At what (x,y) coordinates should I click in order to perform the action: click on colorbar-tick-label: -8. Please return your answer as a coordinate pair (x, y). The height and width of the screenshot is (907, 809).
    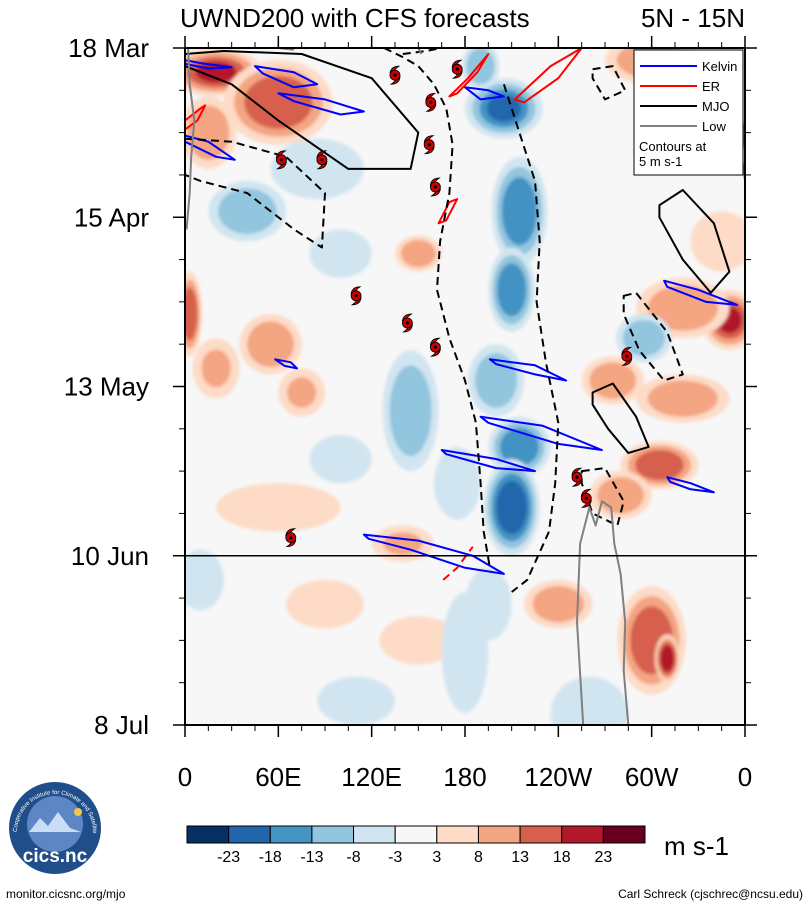
    Looking at the image, I should click on (353, 857).